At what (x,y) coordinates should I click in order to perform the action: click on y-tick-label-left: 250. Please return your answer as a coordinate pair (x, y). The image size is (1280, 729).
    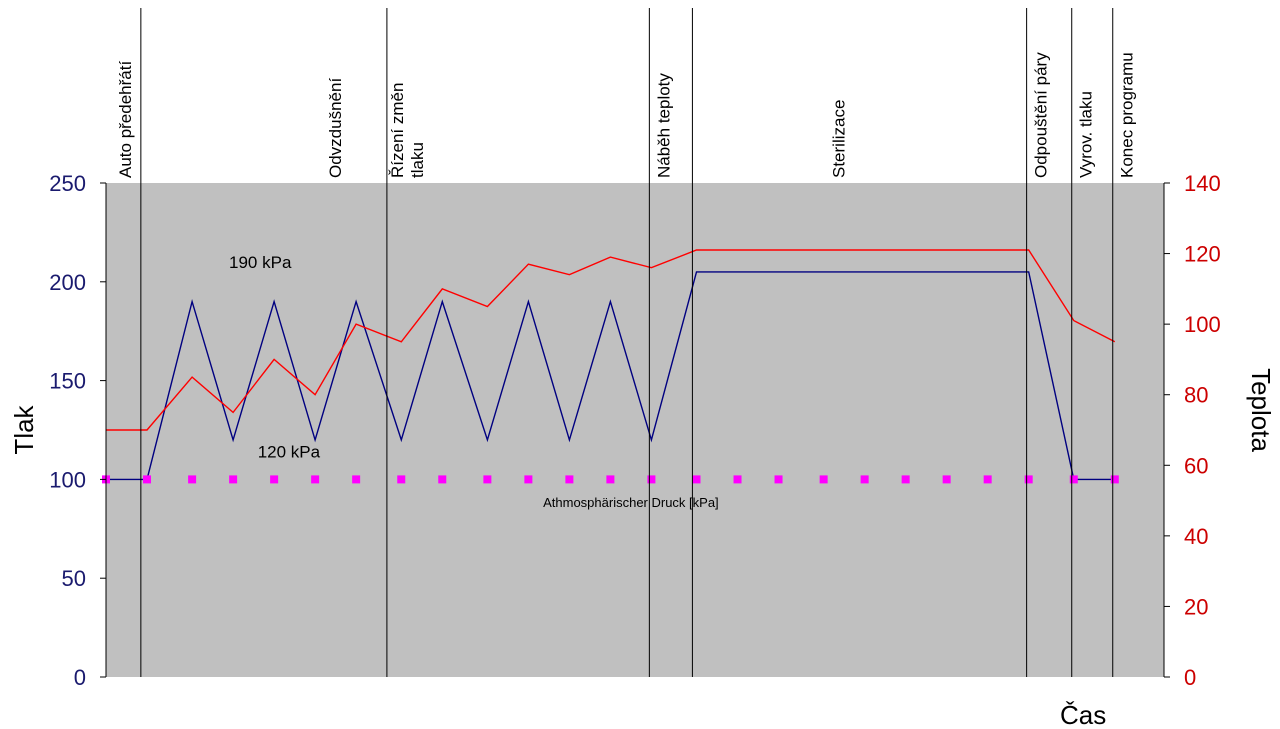
    Looking at the image, I should click on (67, 183).